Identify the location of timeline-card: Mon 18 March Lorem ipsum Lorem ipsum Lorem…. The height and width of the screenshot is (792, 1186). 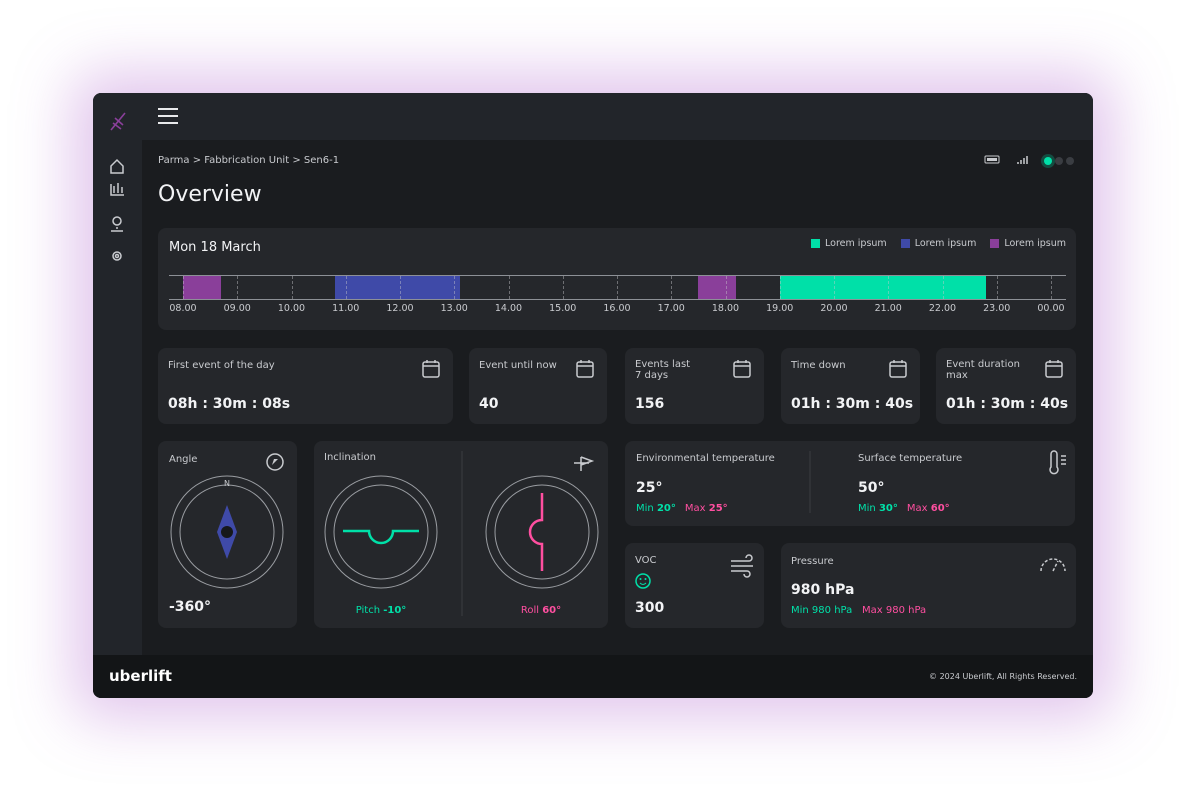
(617, 279).